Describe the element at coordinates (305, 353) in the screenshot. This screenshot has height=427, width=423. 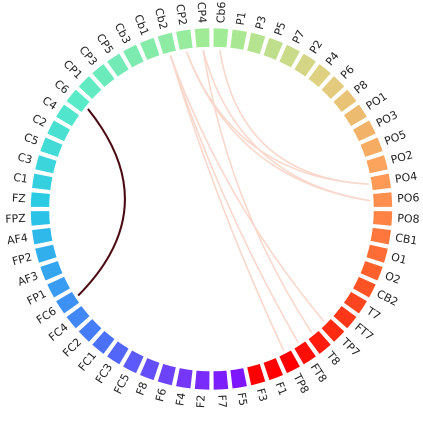
I see `node-segment-ft8` at that location.